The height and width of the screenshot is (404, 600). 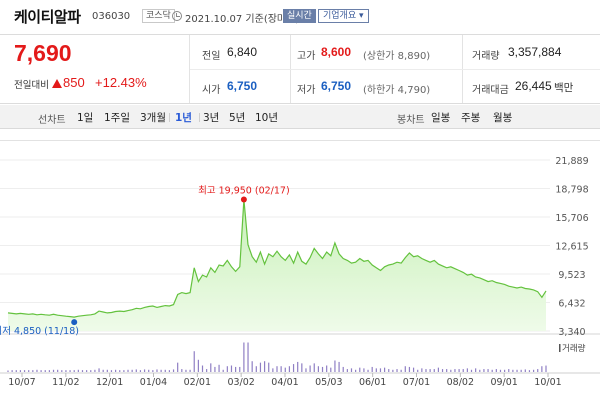 What do you see at coordinates (153, 118) in the screenshot?
I see `period-3m-button: 3개월` at bounding box center [153, 118].